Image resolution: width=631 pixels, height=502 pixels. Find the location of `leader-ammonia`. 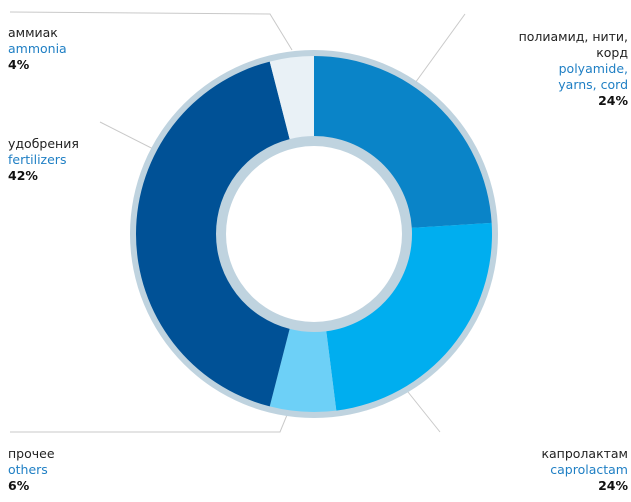

leader-ammonia is located at coordinates (151, 31).